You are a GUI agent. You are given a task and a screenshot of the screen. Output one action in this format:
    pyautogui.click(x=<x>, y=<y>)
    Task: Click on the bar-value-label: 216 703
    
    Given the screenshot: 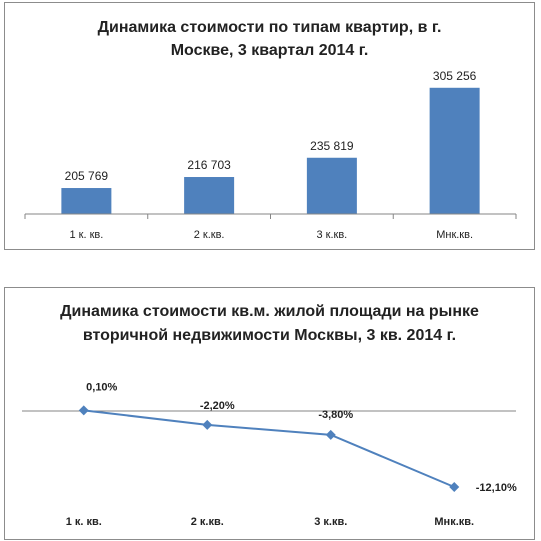 What is the action you would take?
    pyautogui.click(x=209, y=165)
    